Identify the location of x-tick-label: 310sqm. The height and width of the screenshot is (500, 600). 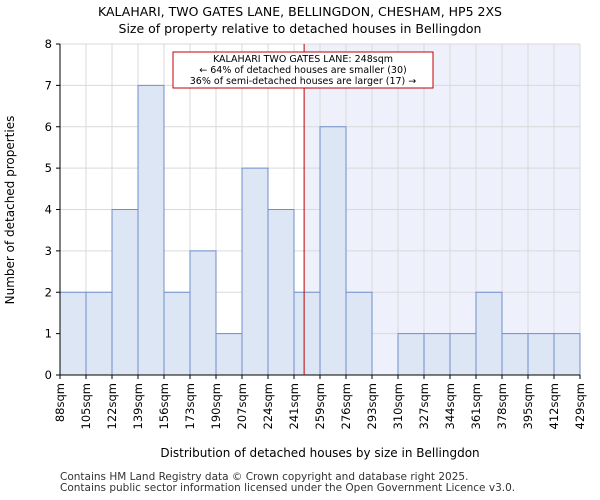
(398, 406).